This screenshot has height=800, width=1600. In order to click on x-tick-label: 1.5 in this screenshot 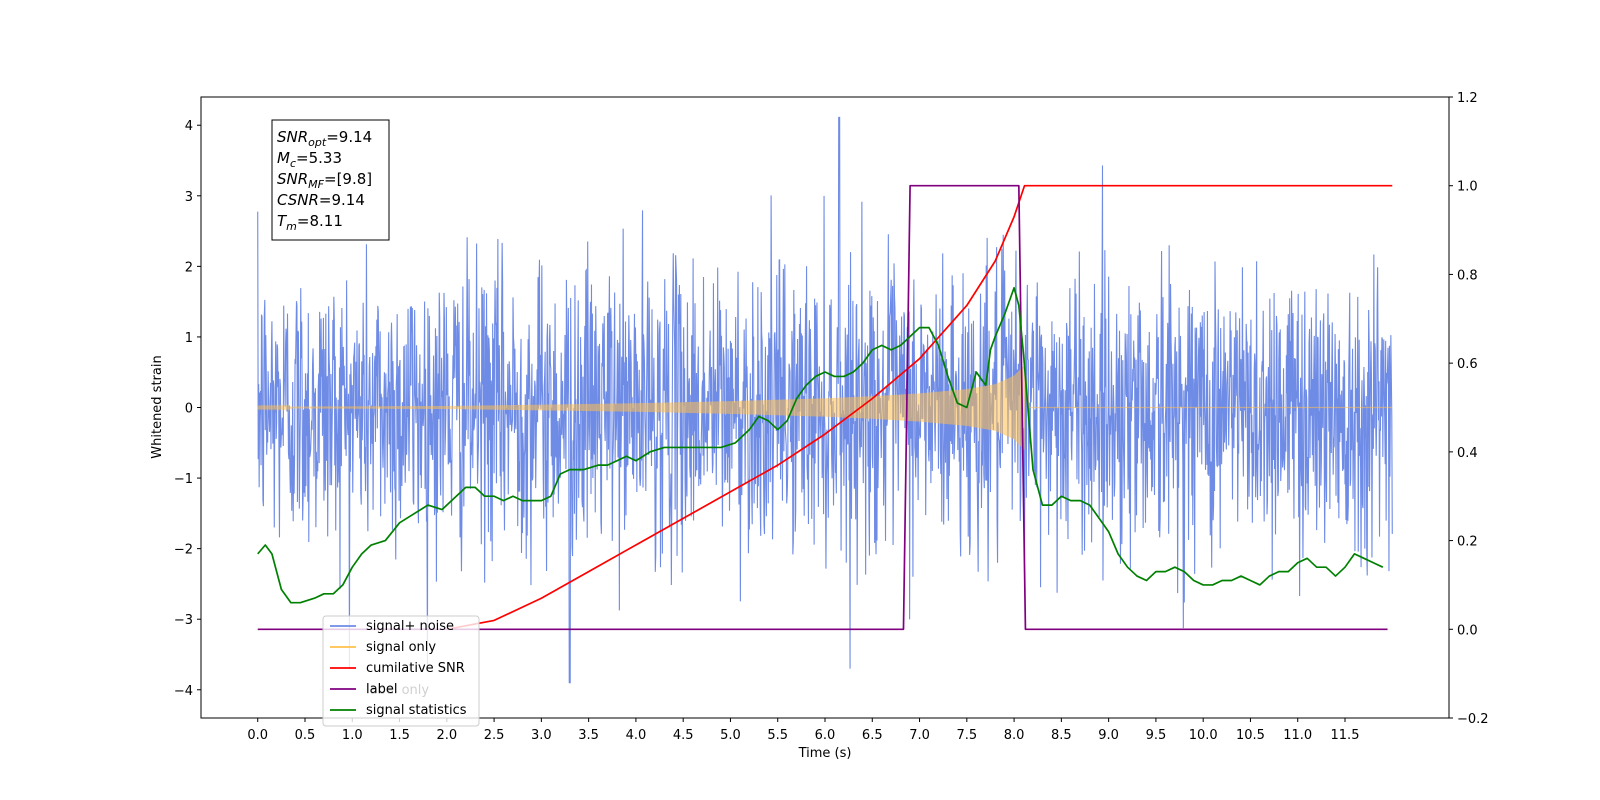, I will do `click(399, 735)`.